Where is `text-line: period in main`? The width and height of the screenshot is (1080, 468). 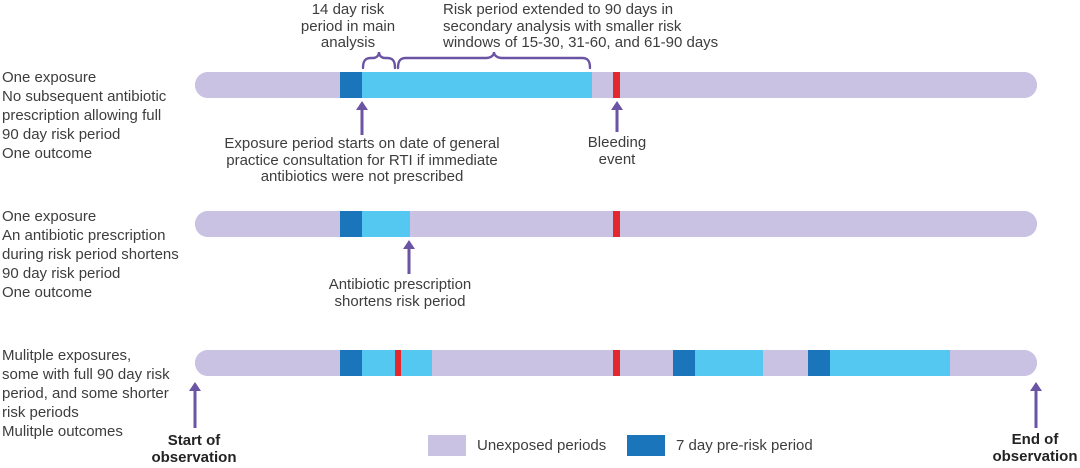
text-line: period in main is located at coordinates (348, 26).